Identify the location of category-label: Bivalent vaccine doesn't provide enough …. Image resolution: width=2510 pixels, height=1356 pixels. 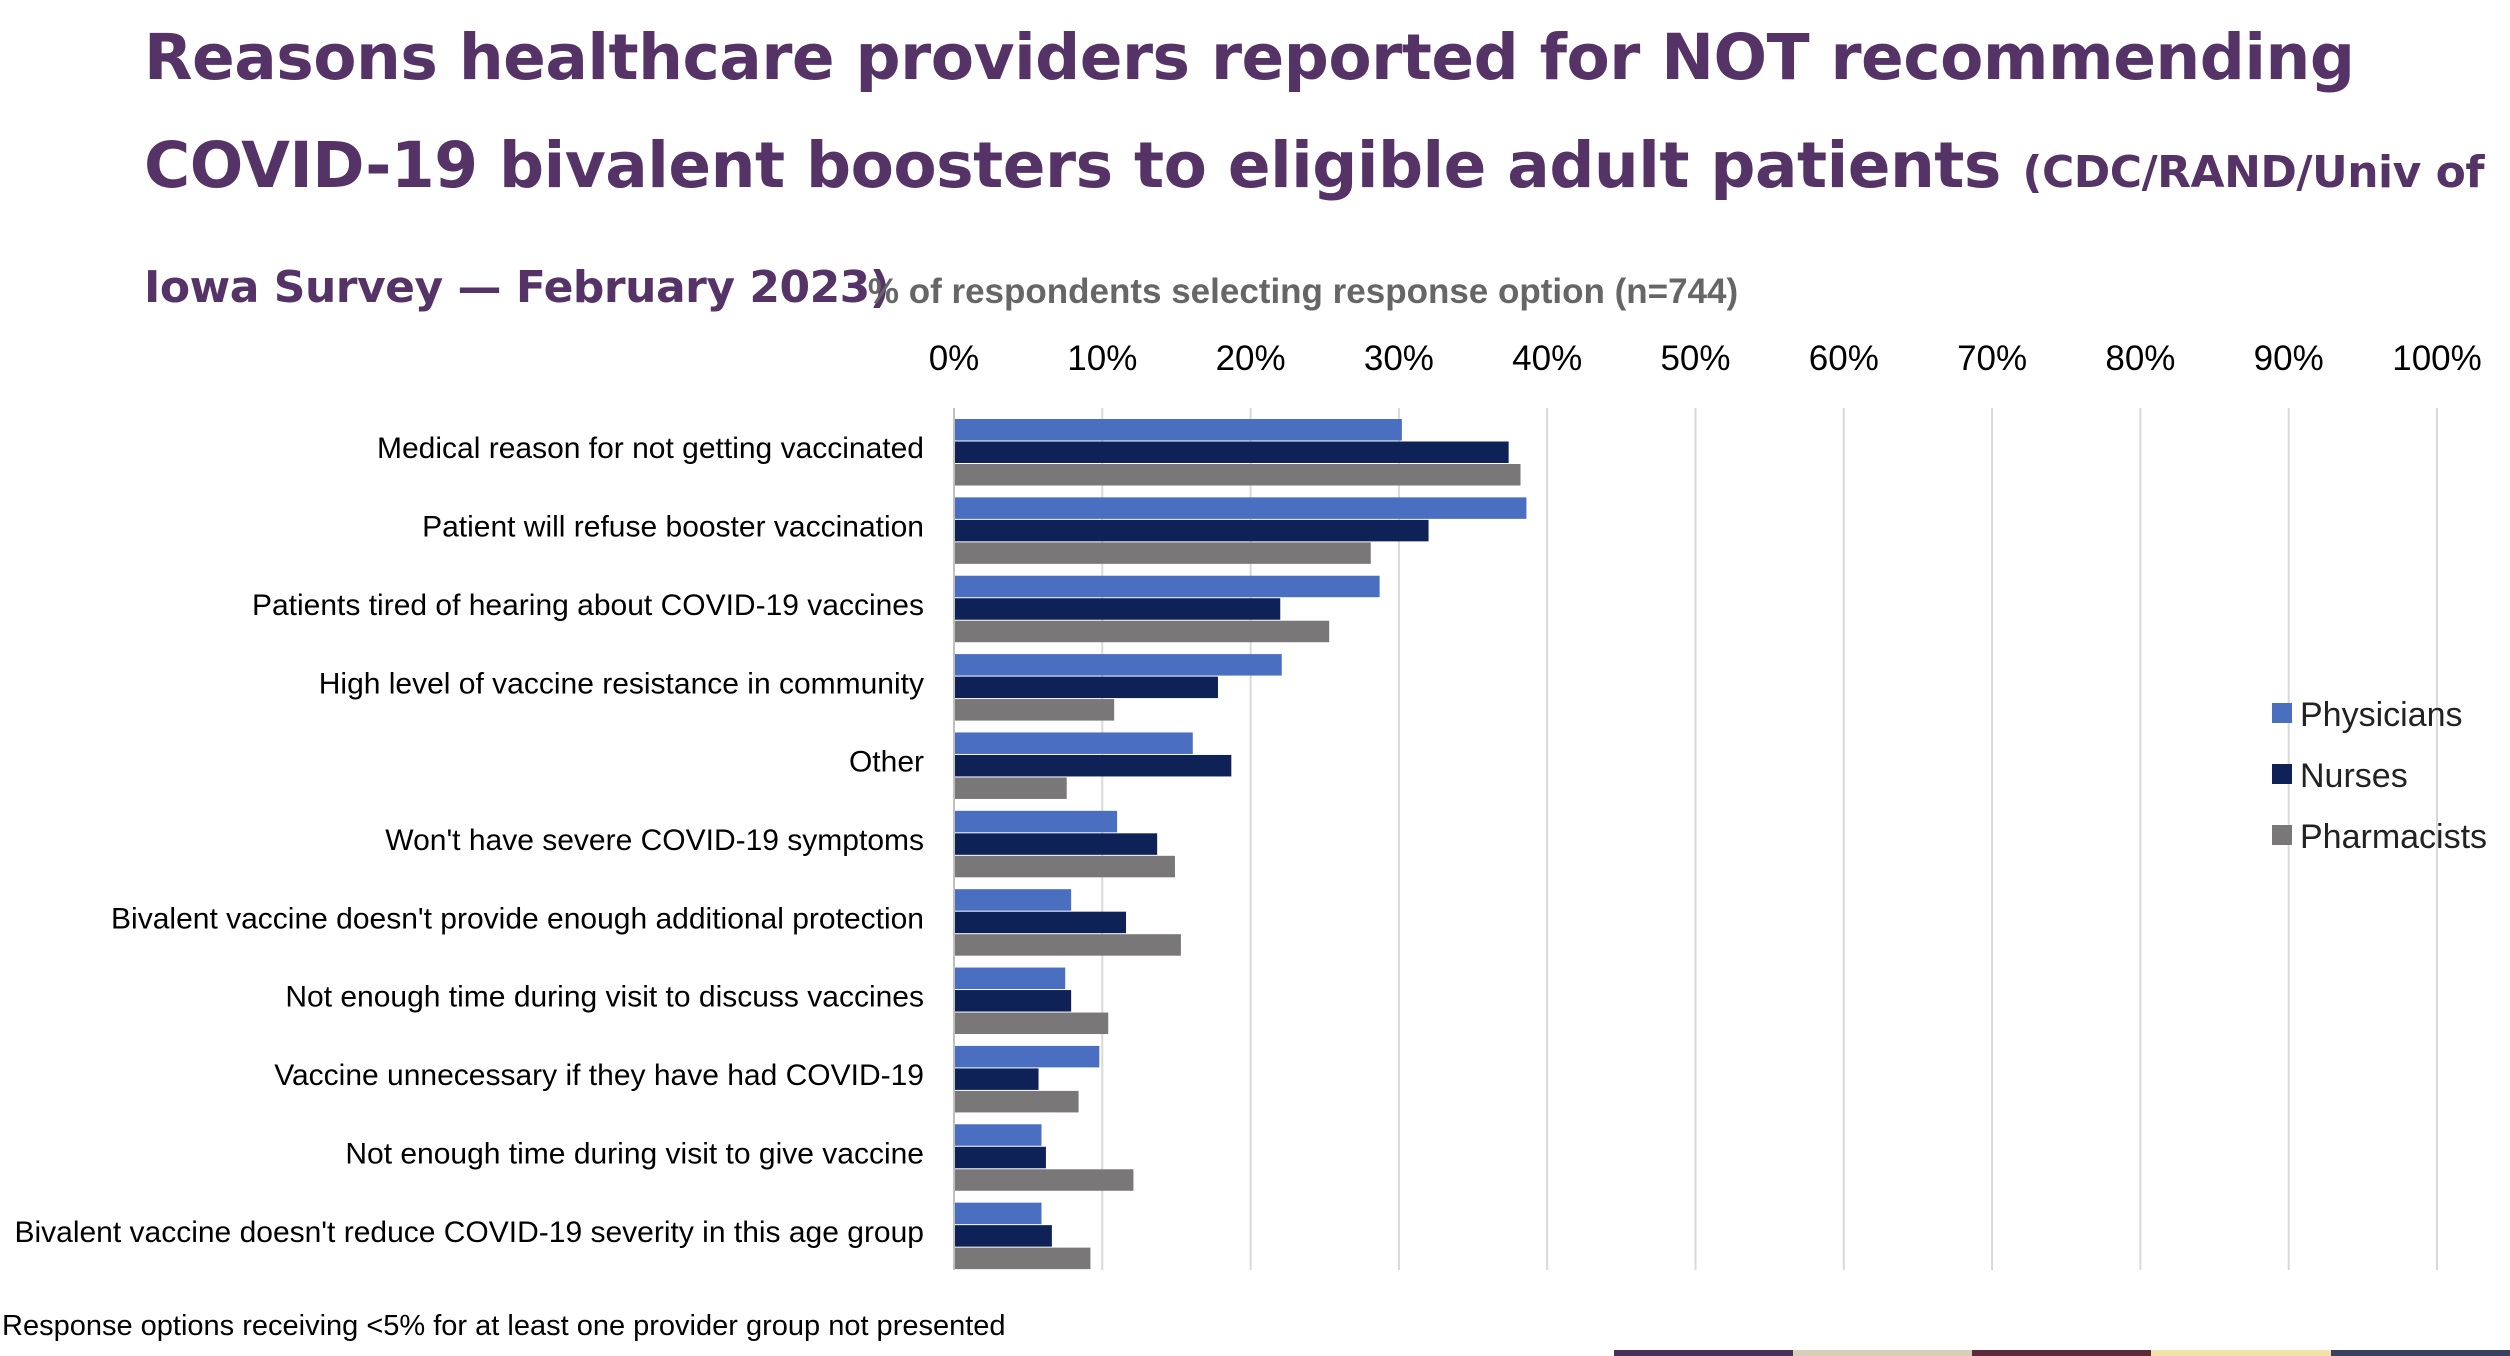
(517, 918).